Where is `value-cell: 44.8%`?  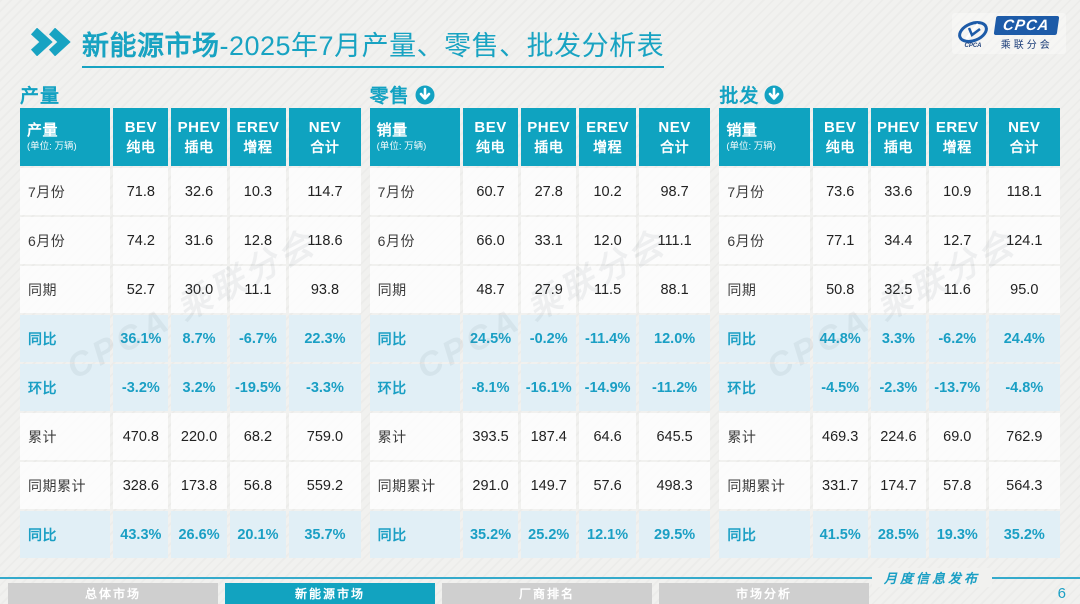 value-cell: 44.8% is located at coordinates (840, 338).